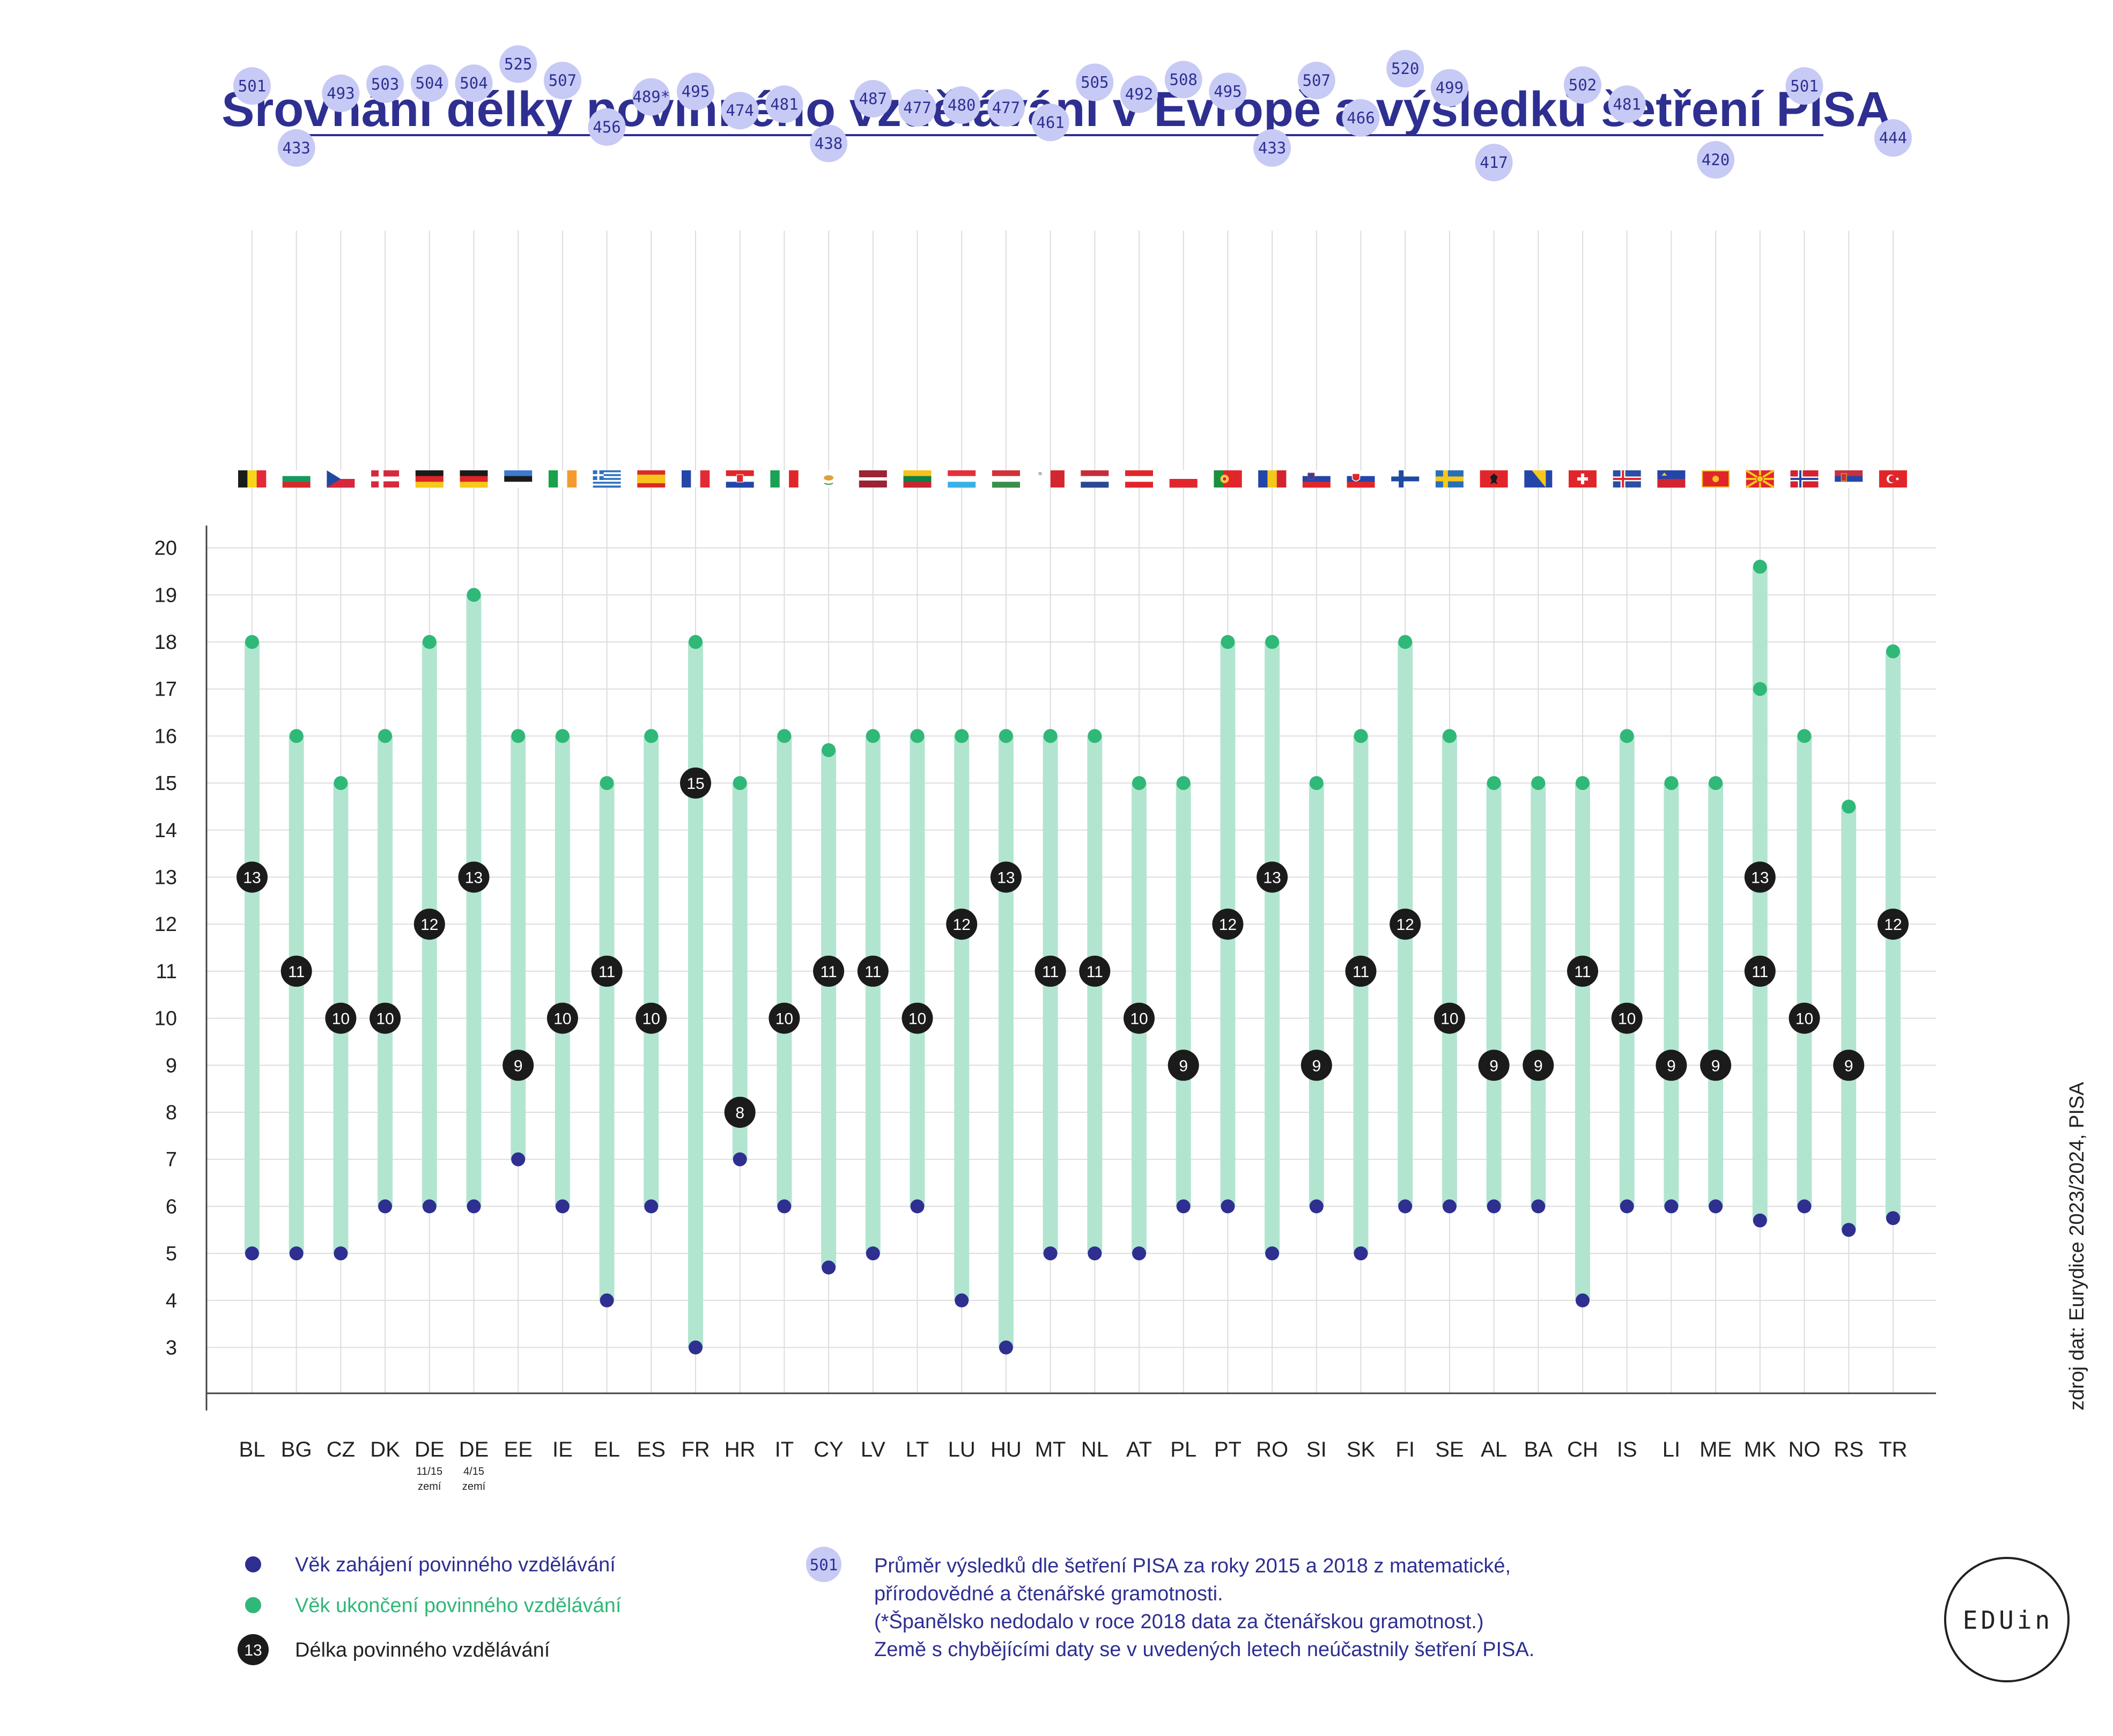  Describe the element at coordinates (740, 479) in the screenshot. I see `flag-hr-icon` at that location.